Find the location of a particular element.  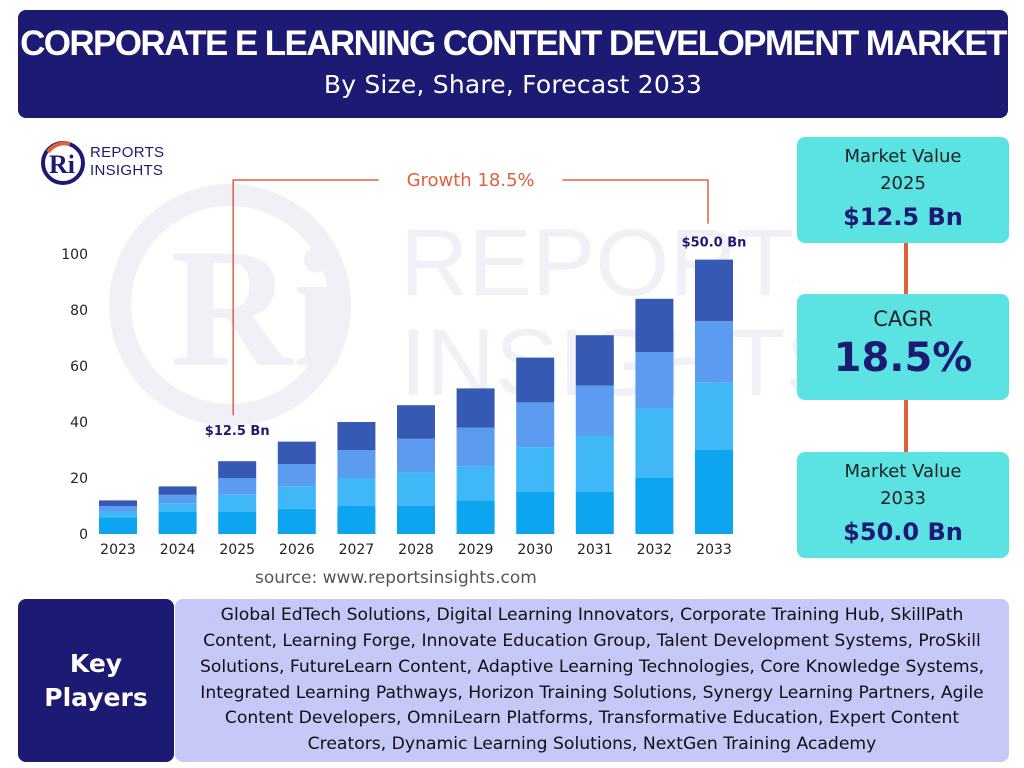

card-connector-bottom is located at coordinates (906, 426).